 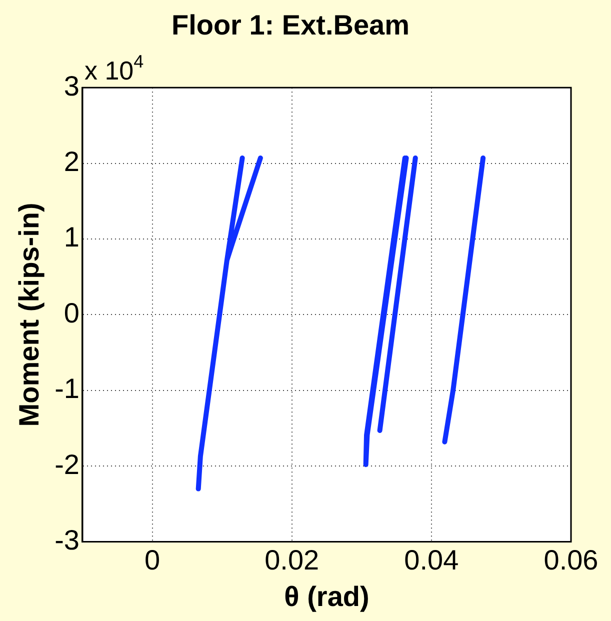 What do you see at coordinates (67, 388) in the screenshot?
I see `y-tick-label: -1` at bounding box center [67, 388].